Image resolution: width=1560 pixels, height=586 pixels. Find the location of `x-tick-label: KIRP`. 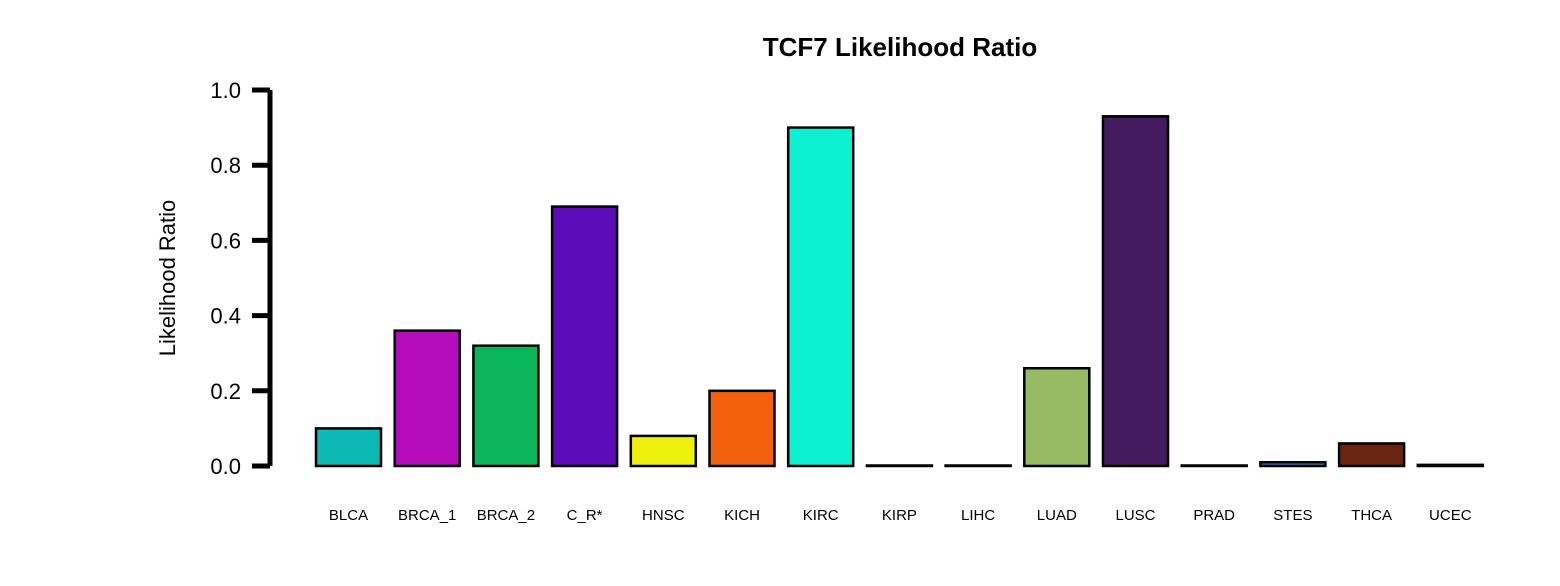

x-tick-label: KIRP is located at coordinates (899, 515).